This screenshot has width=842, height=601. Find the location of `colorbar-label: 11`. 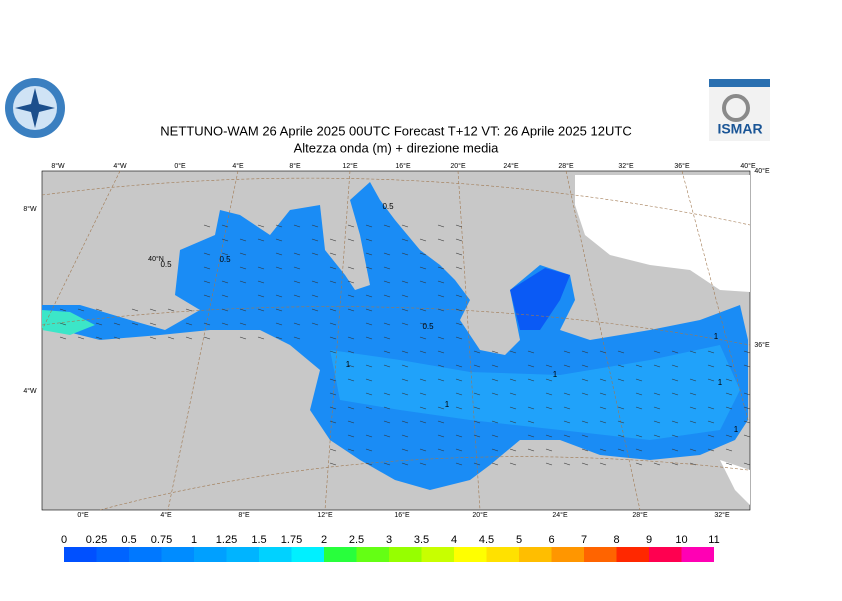

colorbar-label: 11 is located at coordinates (713, 540).